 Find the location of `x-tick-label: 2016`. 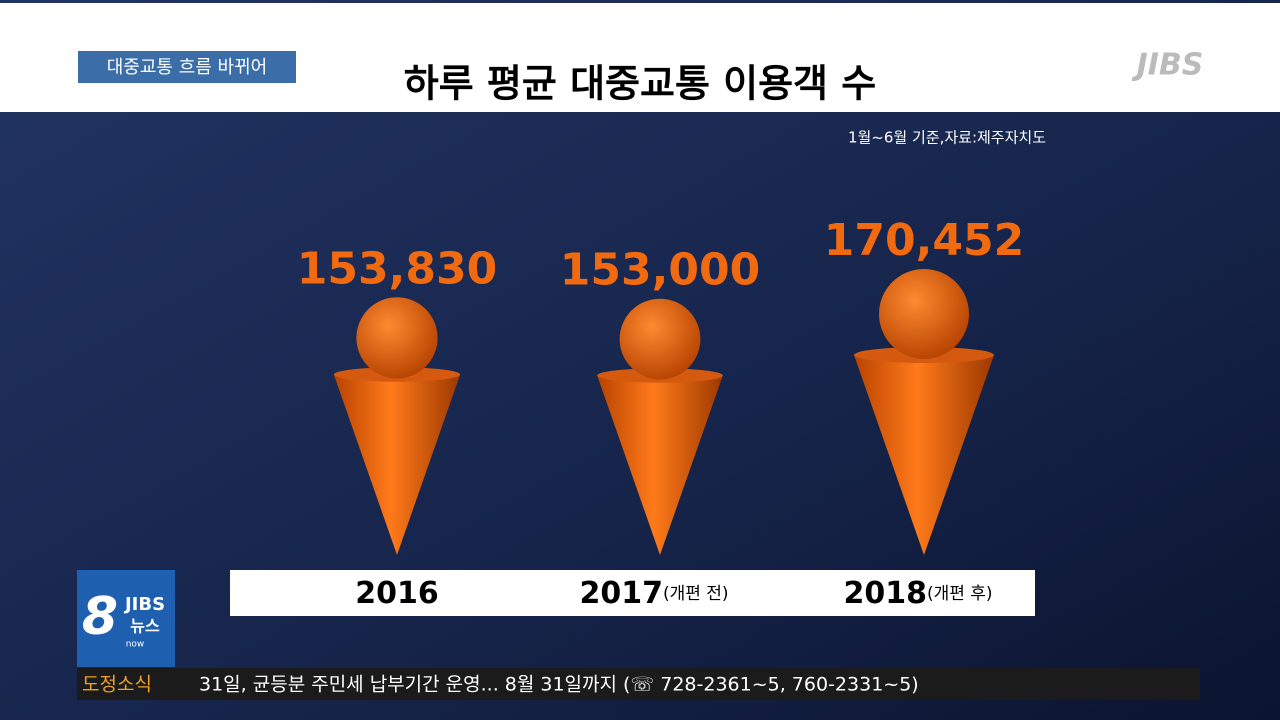

x-tick-label: 2016 is located at coordinates (397, 593).